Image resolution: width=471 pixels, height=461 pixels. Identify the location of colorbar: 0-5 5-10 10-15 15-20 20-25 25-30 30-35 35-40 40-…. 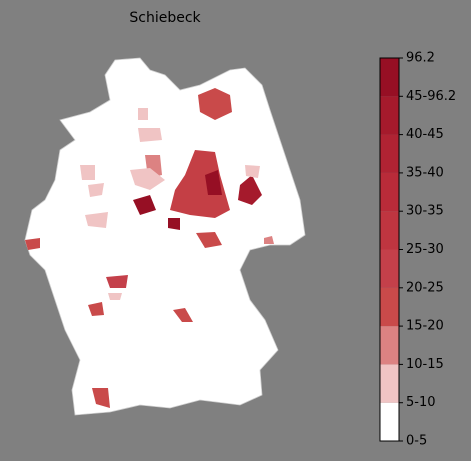
(417, 250).